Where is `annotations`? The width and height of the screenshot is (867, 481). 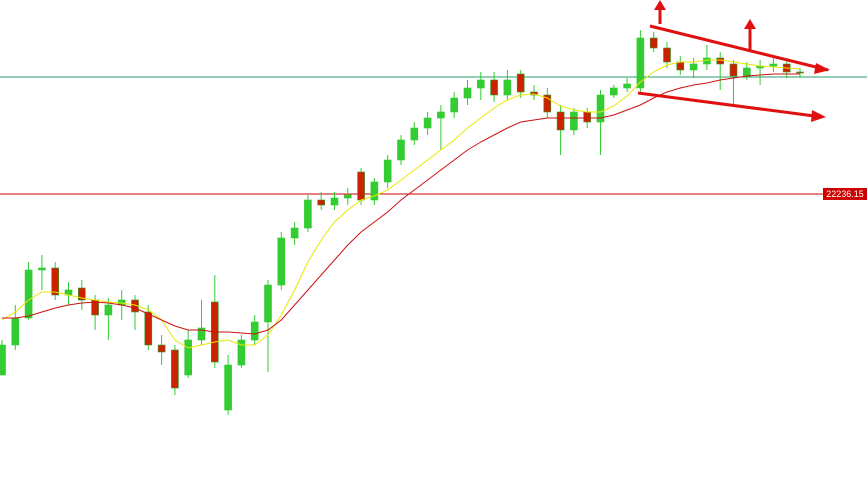
annotations is located at coordinates (733, 61).